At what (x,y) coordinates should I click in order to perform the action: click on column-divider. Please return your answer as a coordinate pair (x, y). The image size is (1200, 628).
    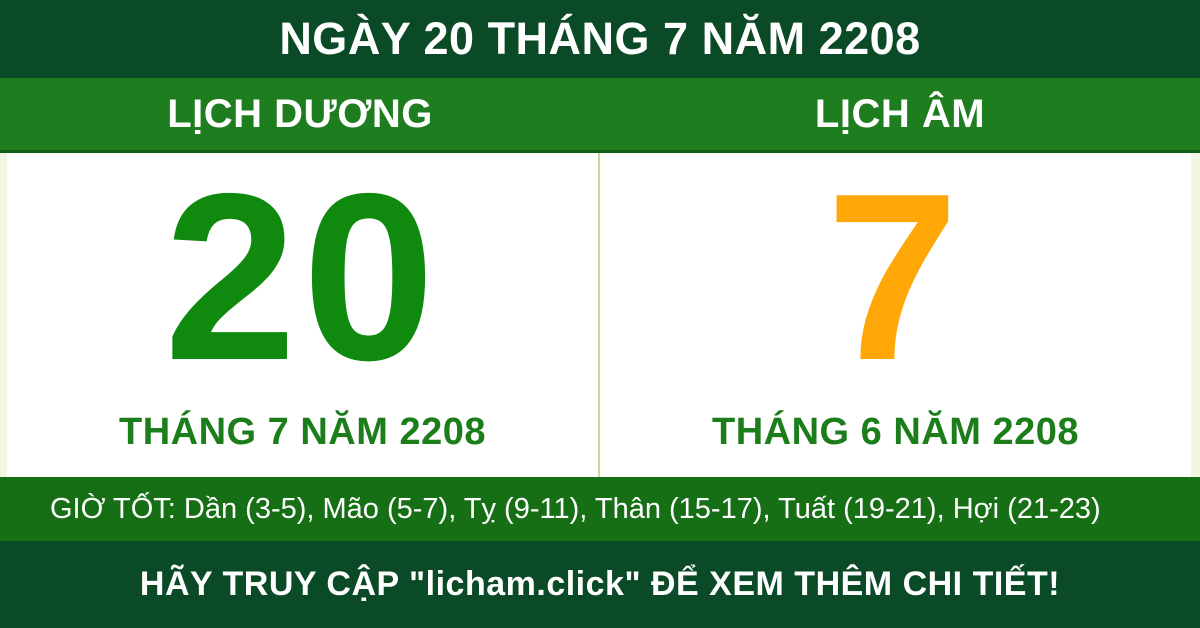
    Looking at the image, I should click on (599, 315).